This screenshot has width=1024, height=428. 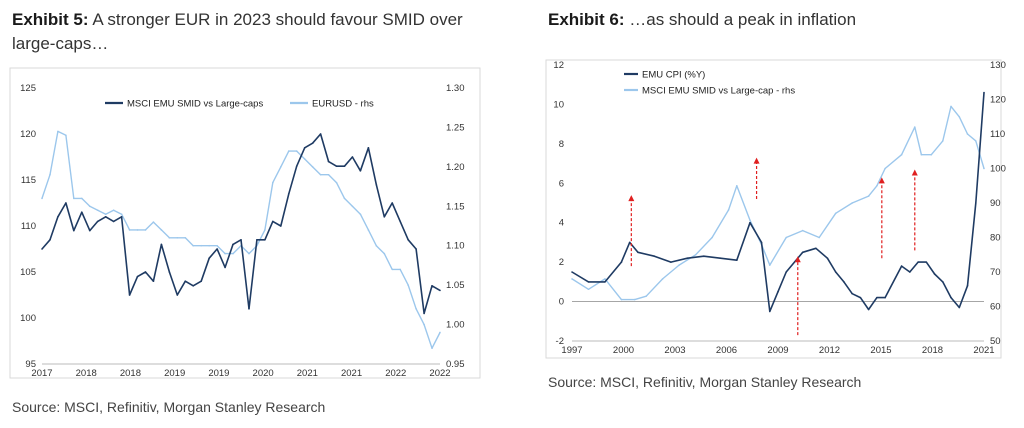 I want to click on exhibit6-ytick-left: 10, so click(x=558, y=104).